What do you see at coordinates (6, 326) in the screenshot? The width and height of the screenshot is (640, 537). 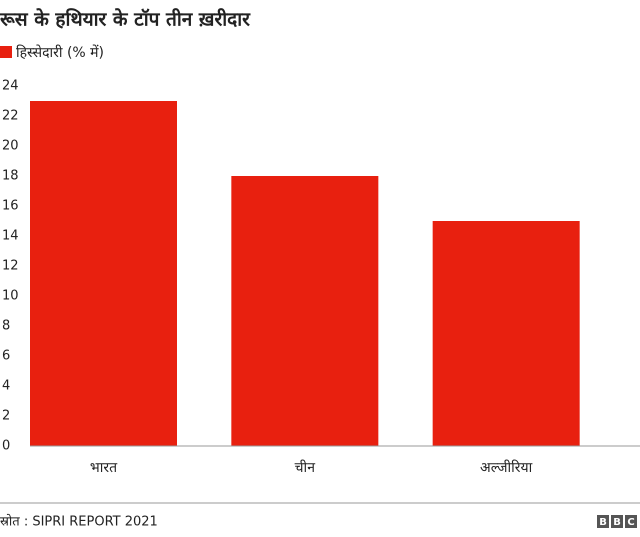 I see `y-tick-label: 8` at bounding box center [6, 326].